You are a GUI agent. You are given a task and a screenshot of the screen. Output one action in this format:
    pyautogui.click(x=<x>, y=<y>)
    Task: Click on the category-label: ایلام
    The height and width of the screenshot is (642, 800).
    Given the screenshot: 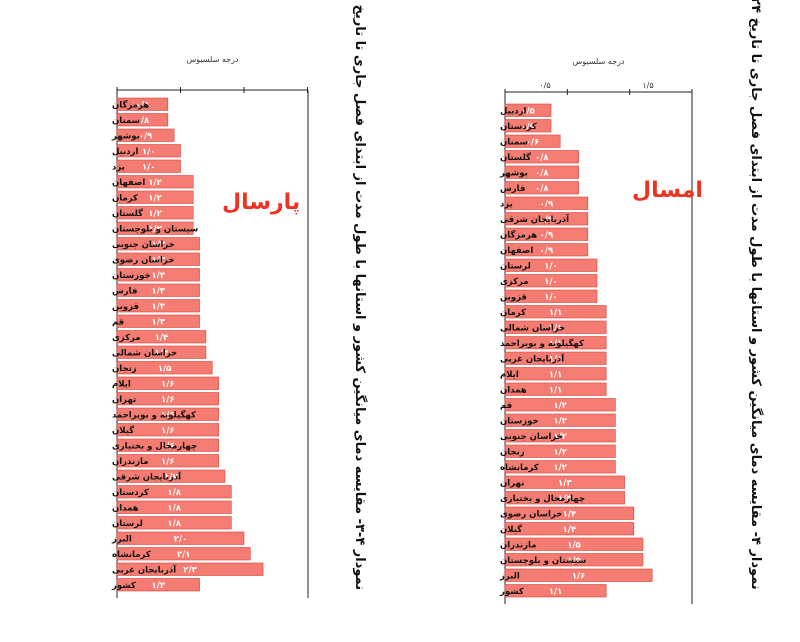 What is the action you would take?
    pyautogui.click(x=121, y=385)
    